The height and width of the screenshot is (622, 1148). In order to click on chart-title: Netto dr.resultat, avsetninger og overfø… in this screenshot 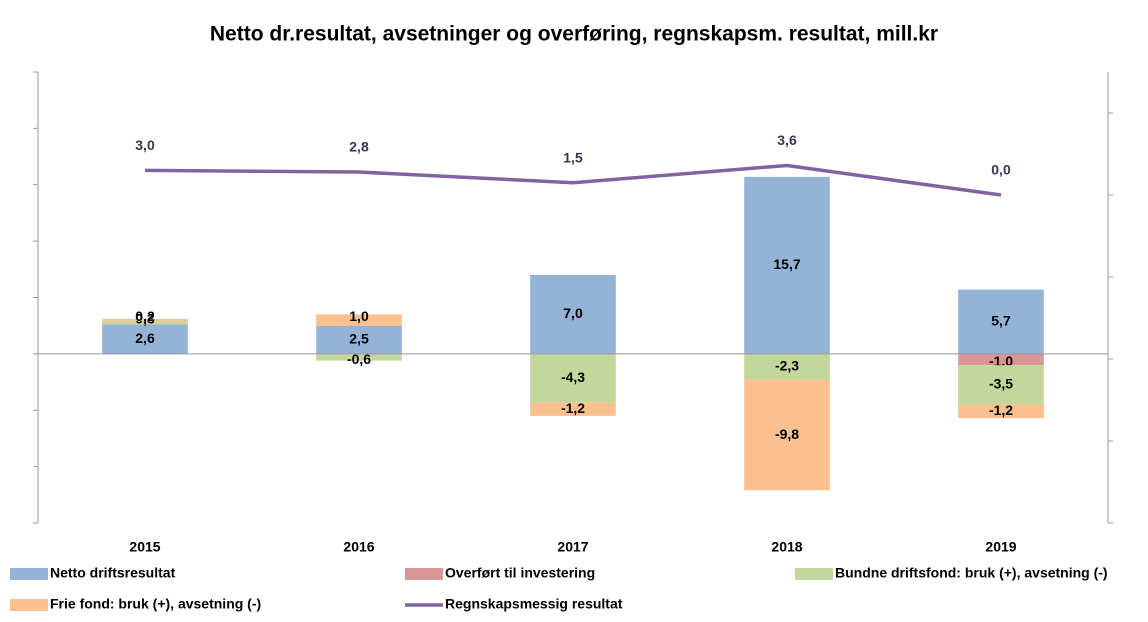, I will do `click(574, 34)`.